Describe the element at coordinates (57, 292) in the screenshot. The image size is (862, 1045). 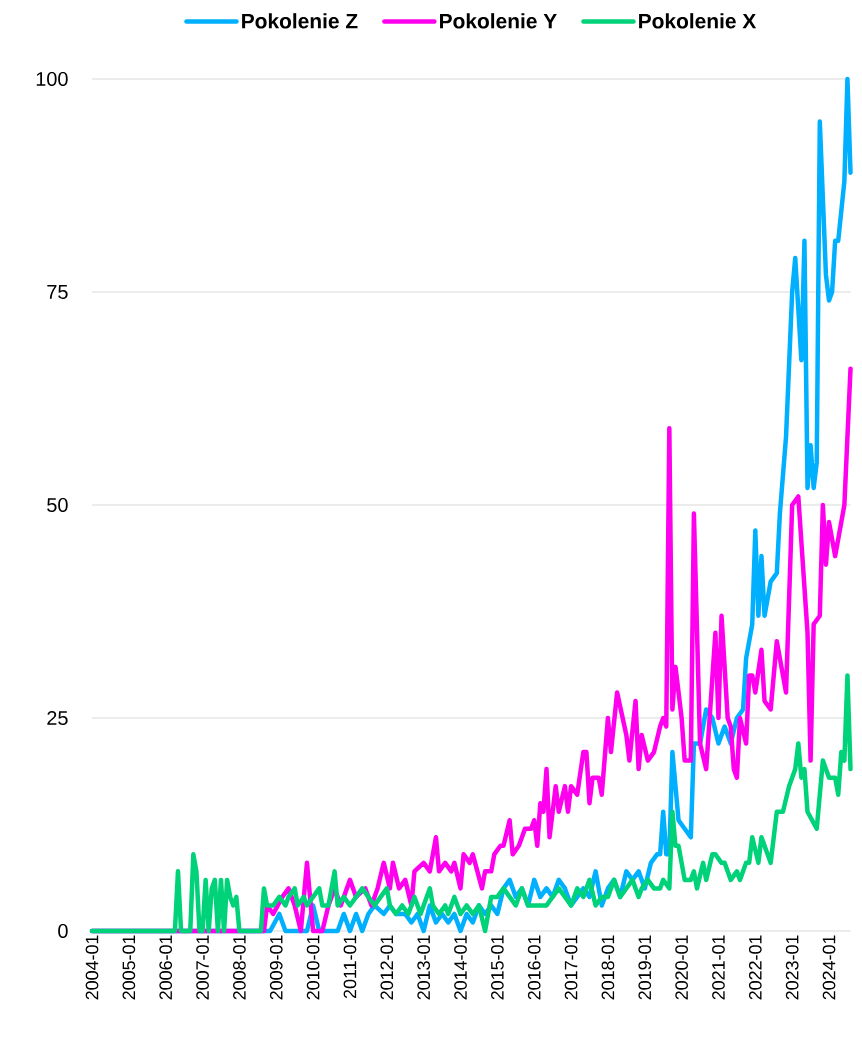
I see `y-tick-label: 75` at that location.